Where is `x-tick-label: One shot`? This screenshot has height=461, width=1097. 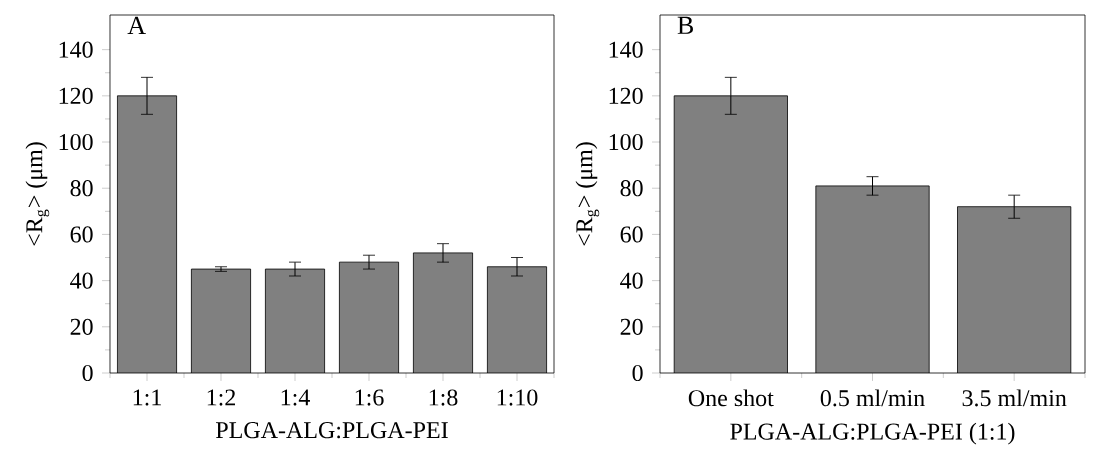 x-tick-label: One shot is located at coordinates (731, 398).